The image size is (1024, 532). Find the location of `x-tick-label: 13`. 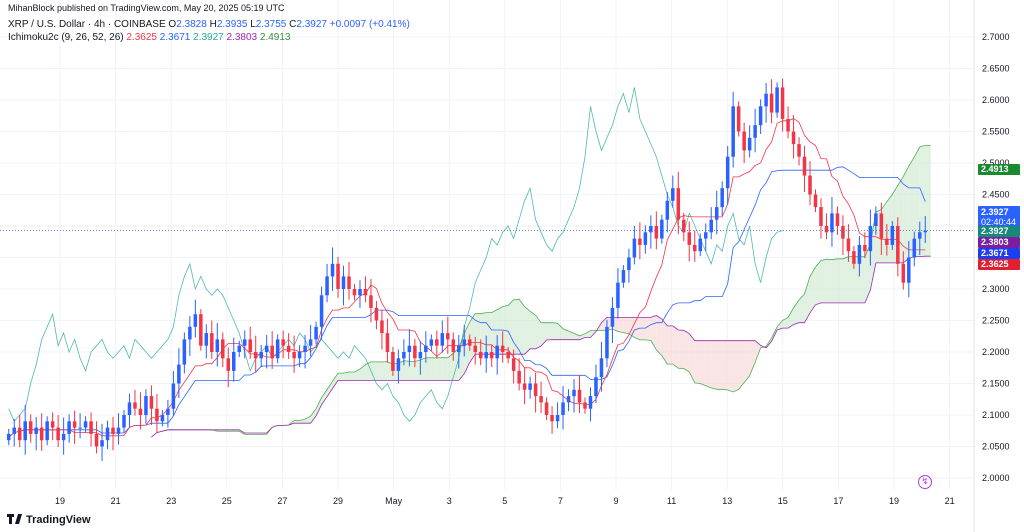

x-tick-label: 13 is located at coordinates (727, 501).